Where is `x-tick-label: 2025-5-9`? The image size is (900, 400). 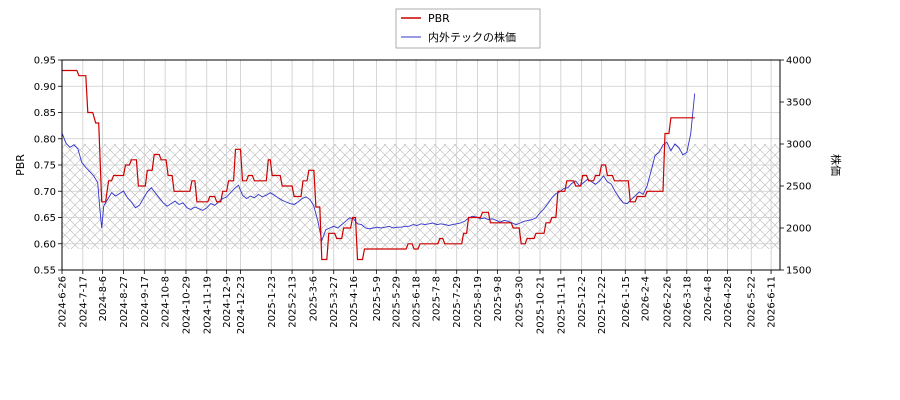
x-tick-label: 2025-5-9 is located at coordinates (377, 298).